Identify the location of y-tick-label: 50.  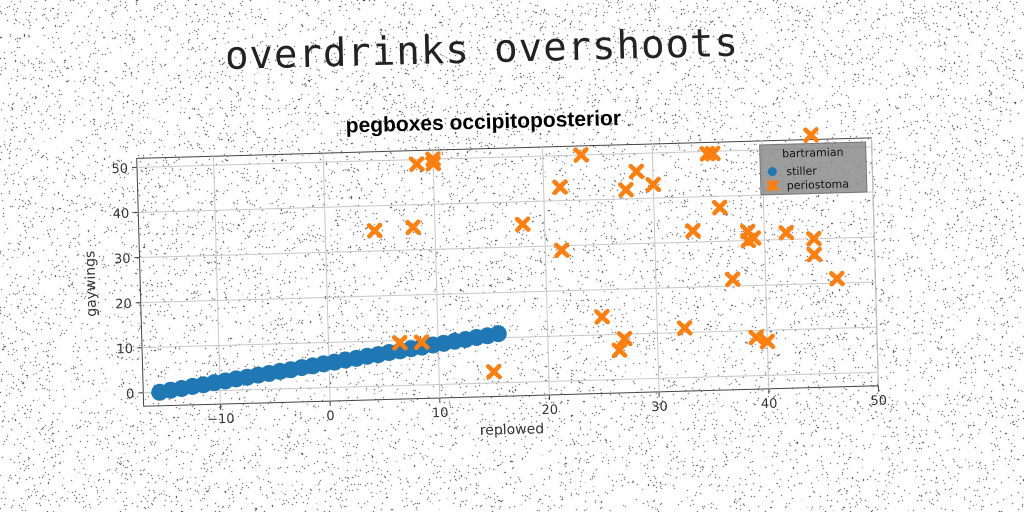
(119, 169).